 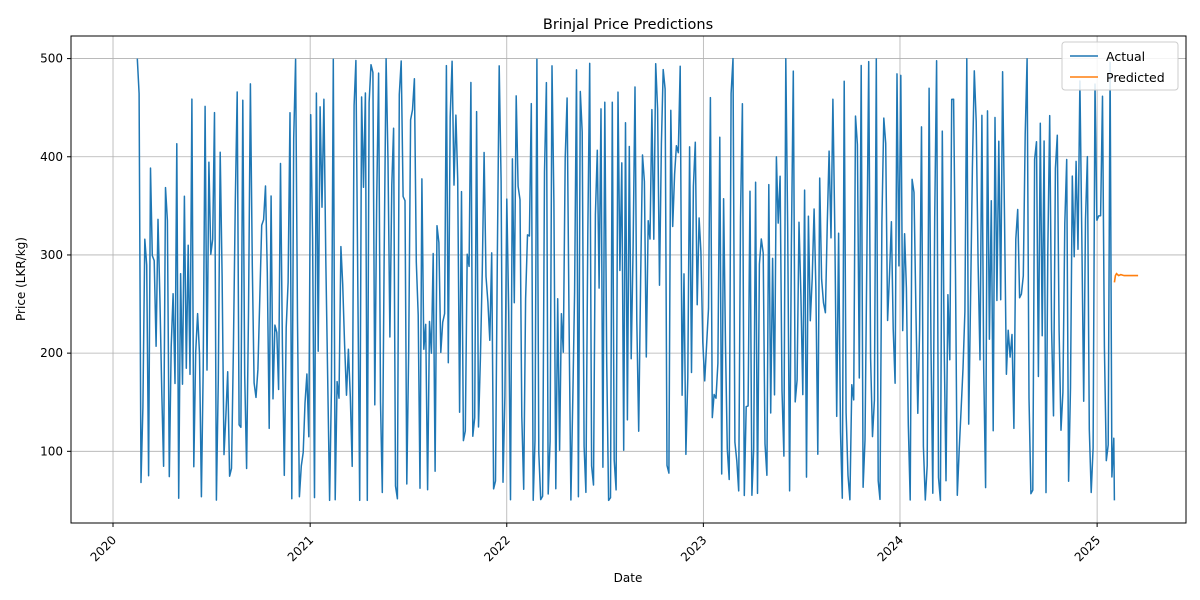 What do you see at coordinates (628, 25) in the screenshot?
I see `chart-title: Brinjal Price Predictions` at bounding box center [628, 25].